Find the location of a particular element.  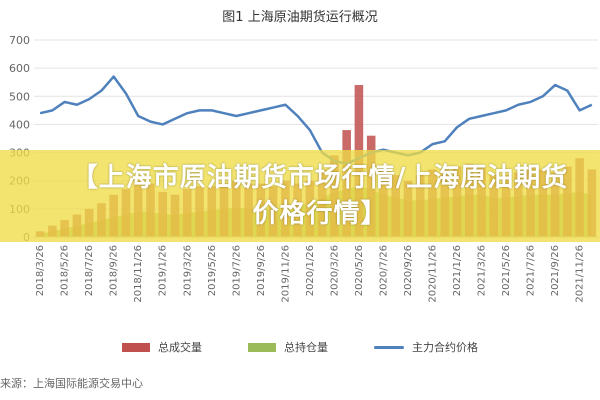

legend-label-volume: 总成交量 is located at coordinates (180, 347).